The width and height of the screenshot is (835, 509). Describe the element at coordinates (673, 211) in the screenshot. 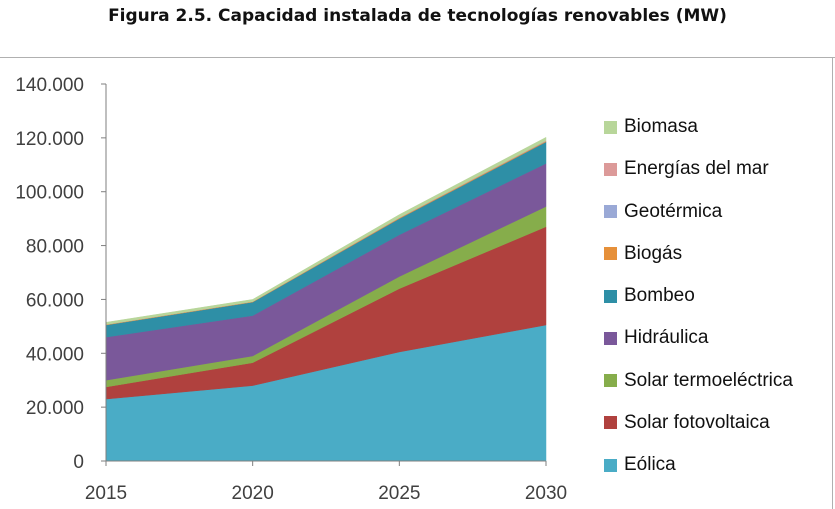

I see `legend-label: Geotérmica` at that location.